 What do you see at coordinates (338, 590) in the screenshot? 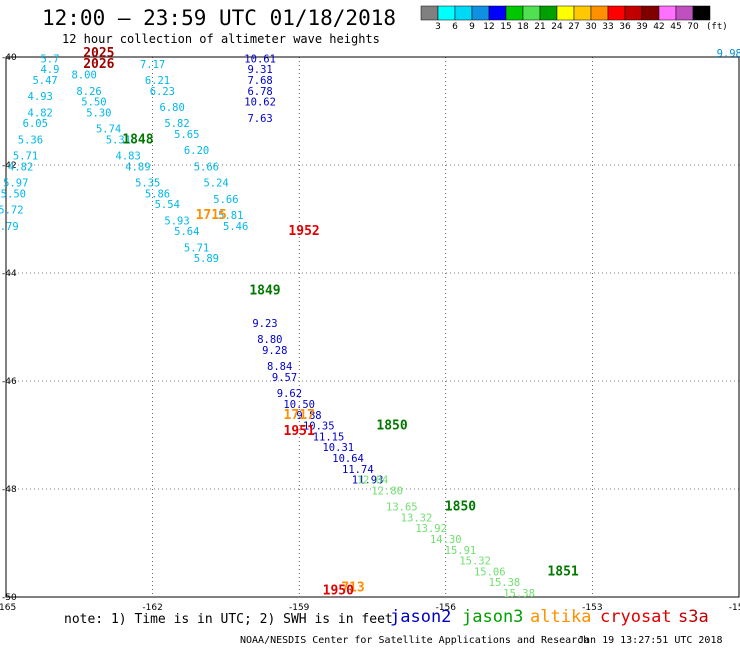
I see `data-point-cryosat: 1950` at bounding box center [338, 590].